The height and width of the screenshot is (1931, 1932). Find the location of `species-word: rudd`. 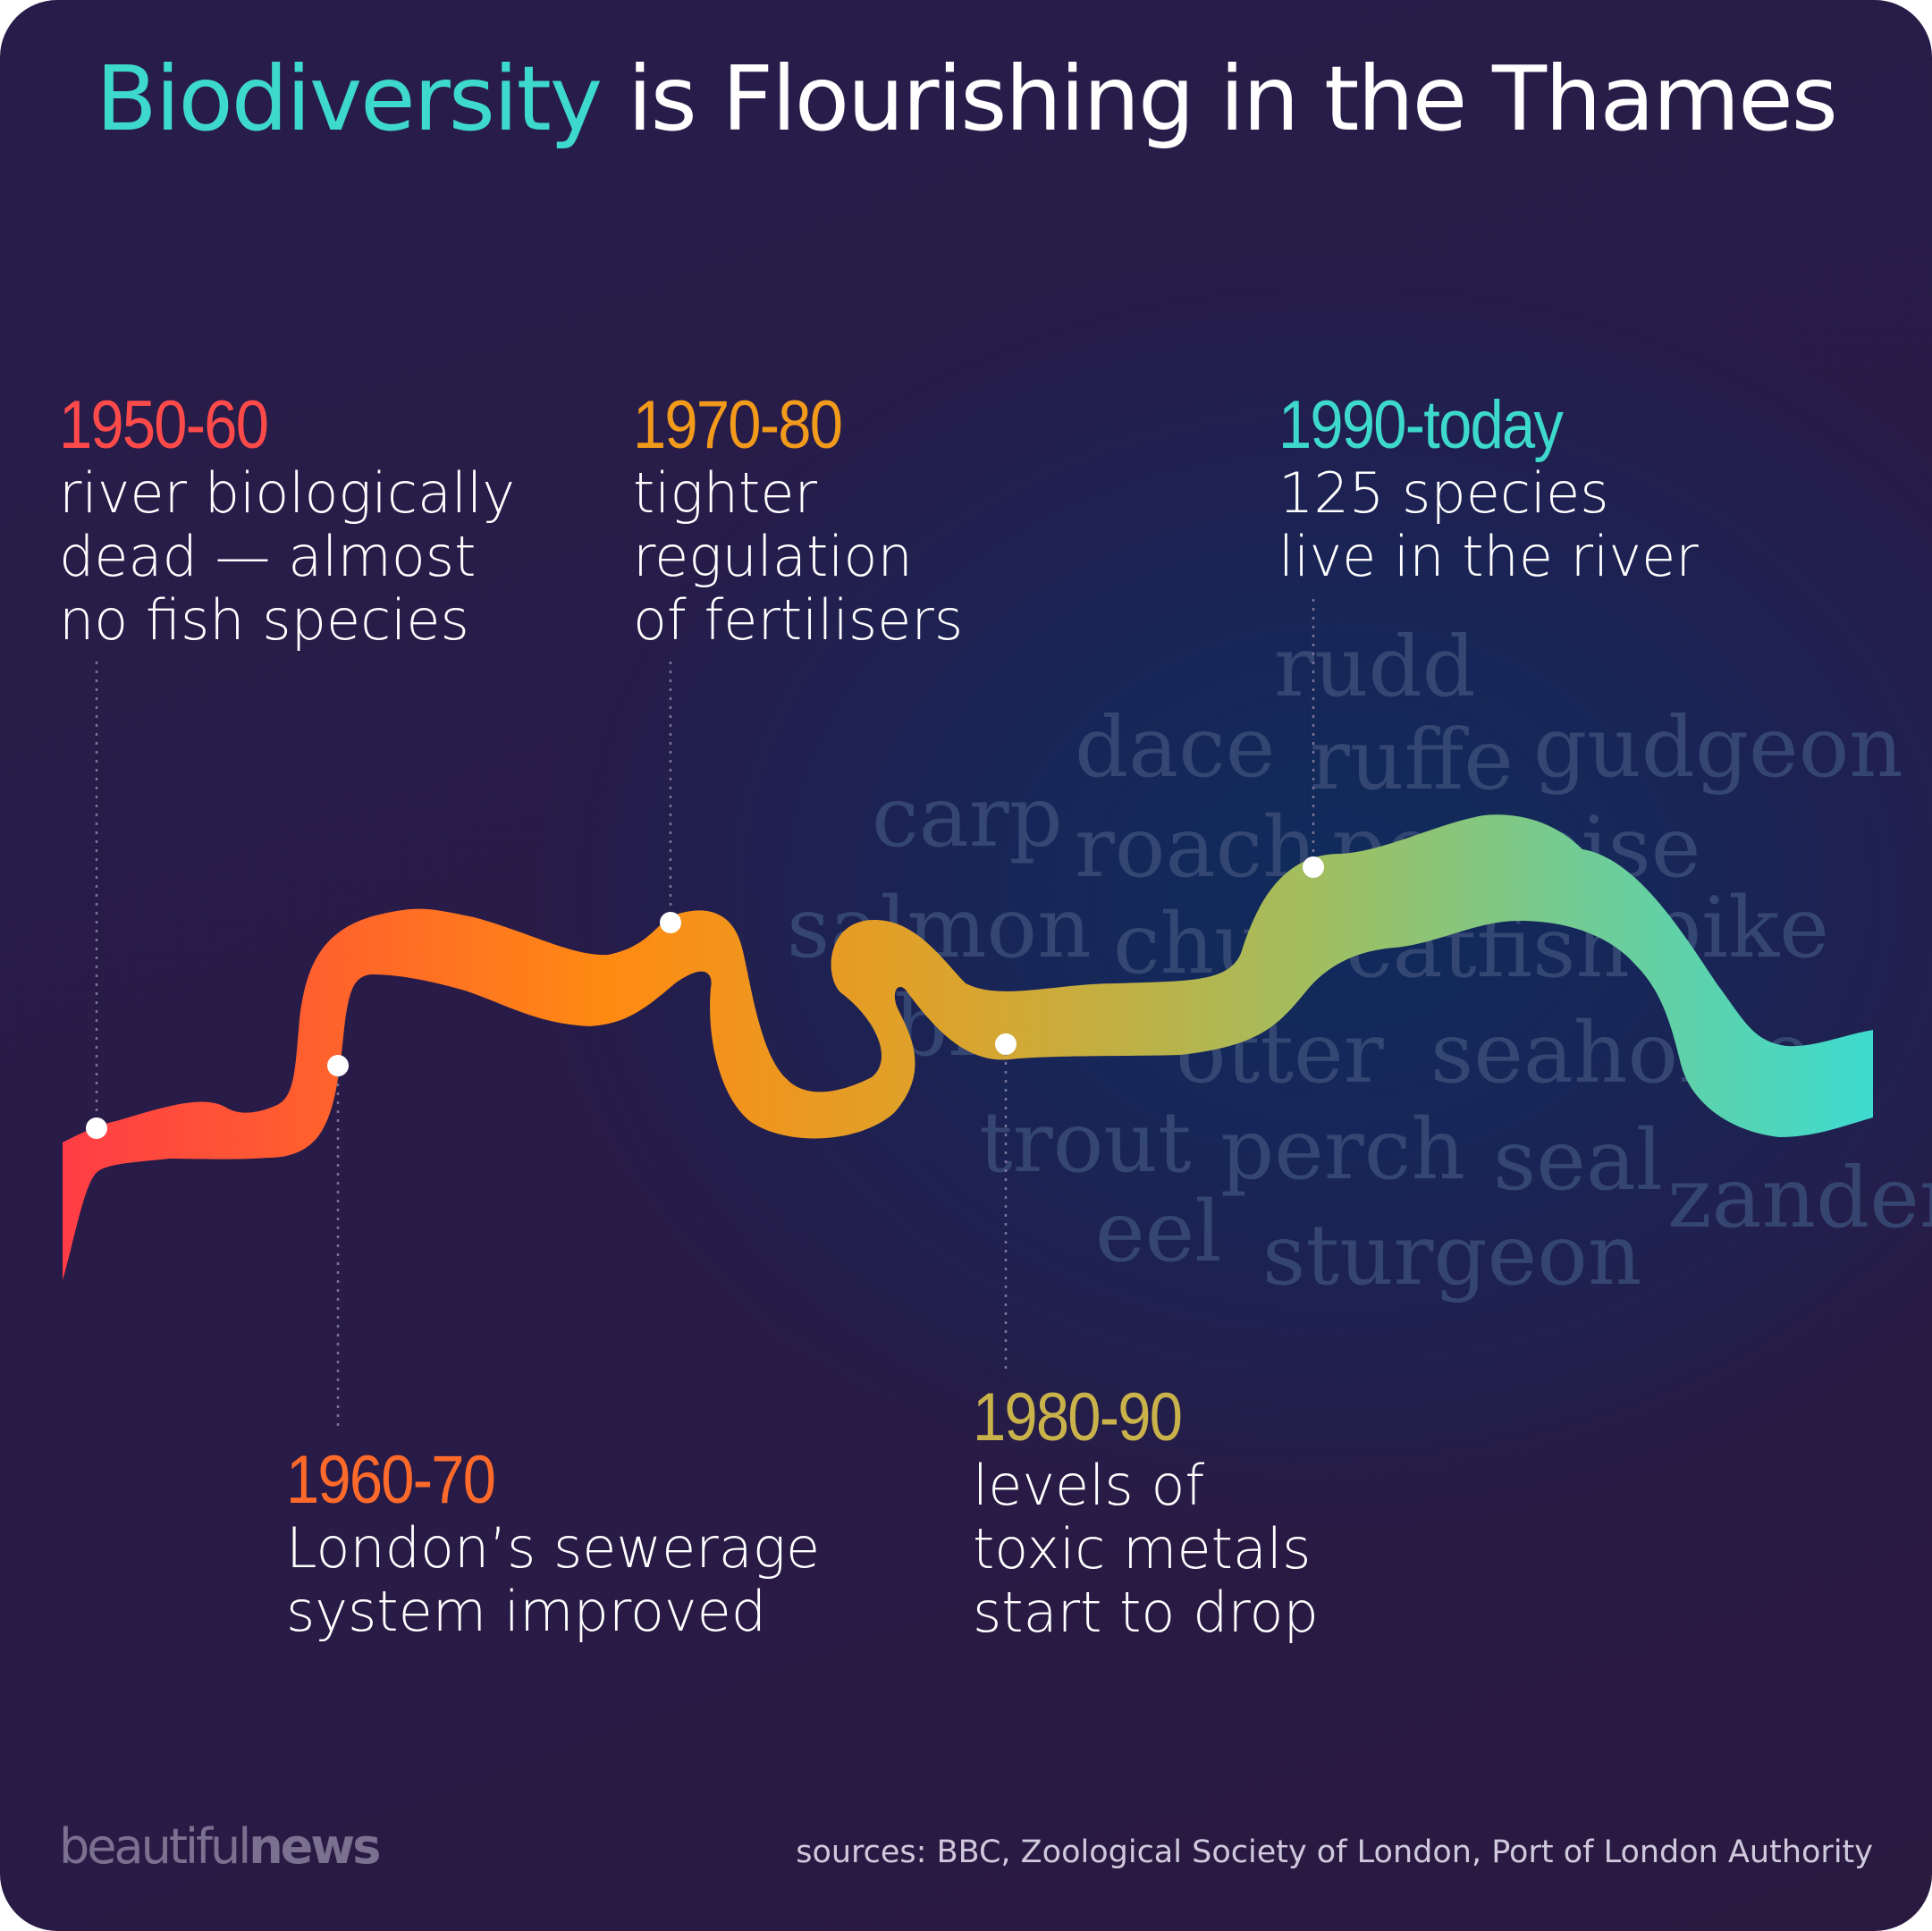

species-word: rudd is located at coordinates (1375, 667).